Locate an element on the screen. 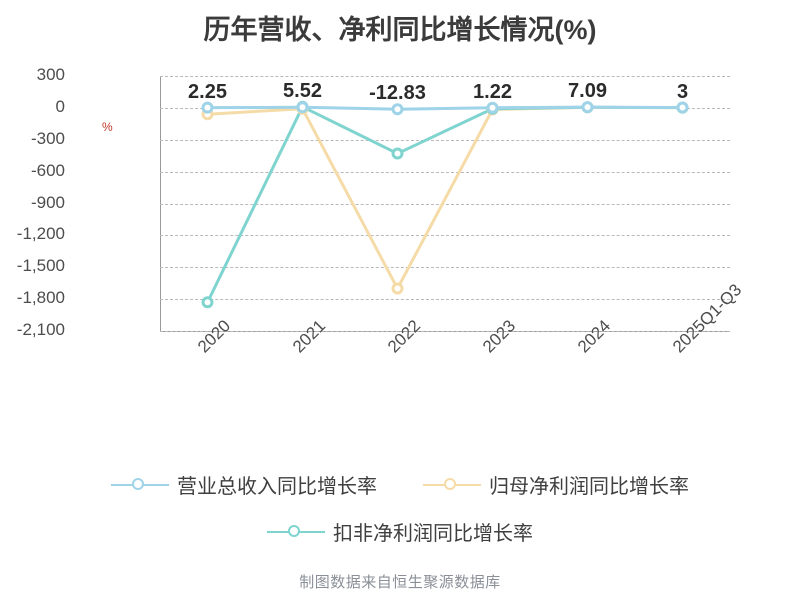 The height and width of the screenshot is (600, 800). data-point-label: 7.09 is located at coordinates (587, 91).